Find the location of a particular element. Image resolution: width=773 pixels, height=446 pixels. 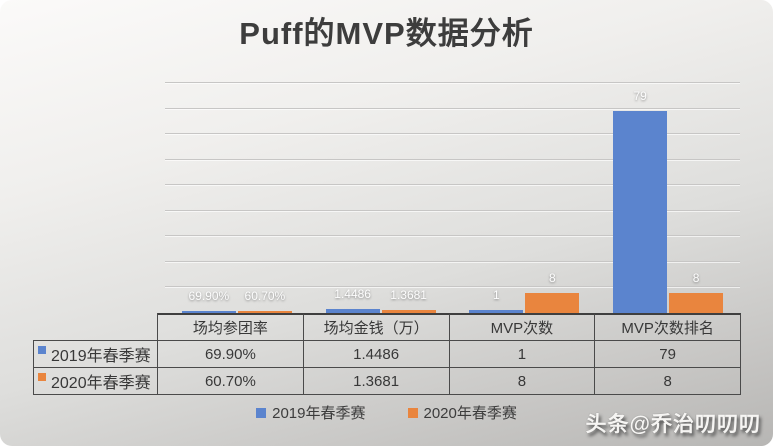

table-row-label: 2019年春季赛 is located at coordinates (95, 354).